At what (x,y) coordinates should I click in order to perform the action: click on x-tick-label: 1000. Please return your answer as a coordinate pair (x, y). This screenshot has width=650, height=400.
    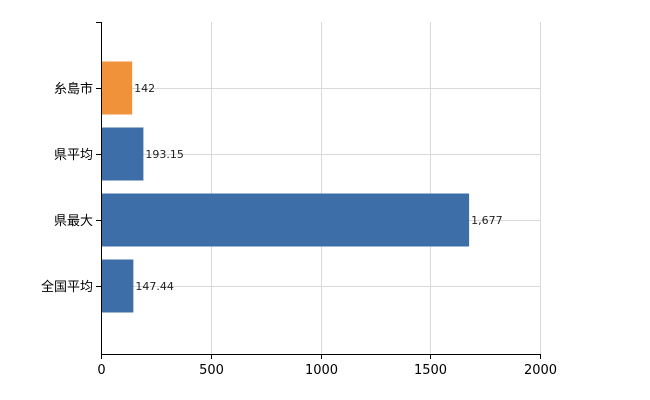
    Looking at the image, I should click on (321, 370).